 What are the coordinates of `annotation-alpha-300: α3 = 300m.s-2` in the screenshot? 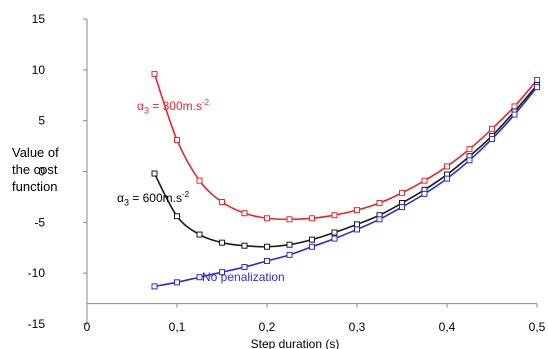 It's located at (173, 106).